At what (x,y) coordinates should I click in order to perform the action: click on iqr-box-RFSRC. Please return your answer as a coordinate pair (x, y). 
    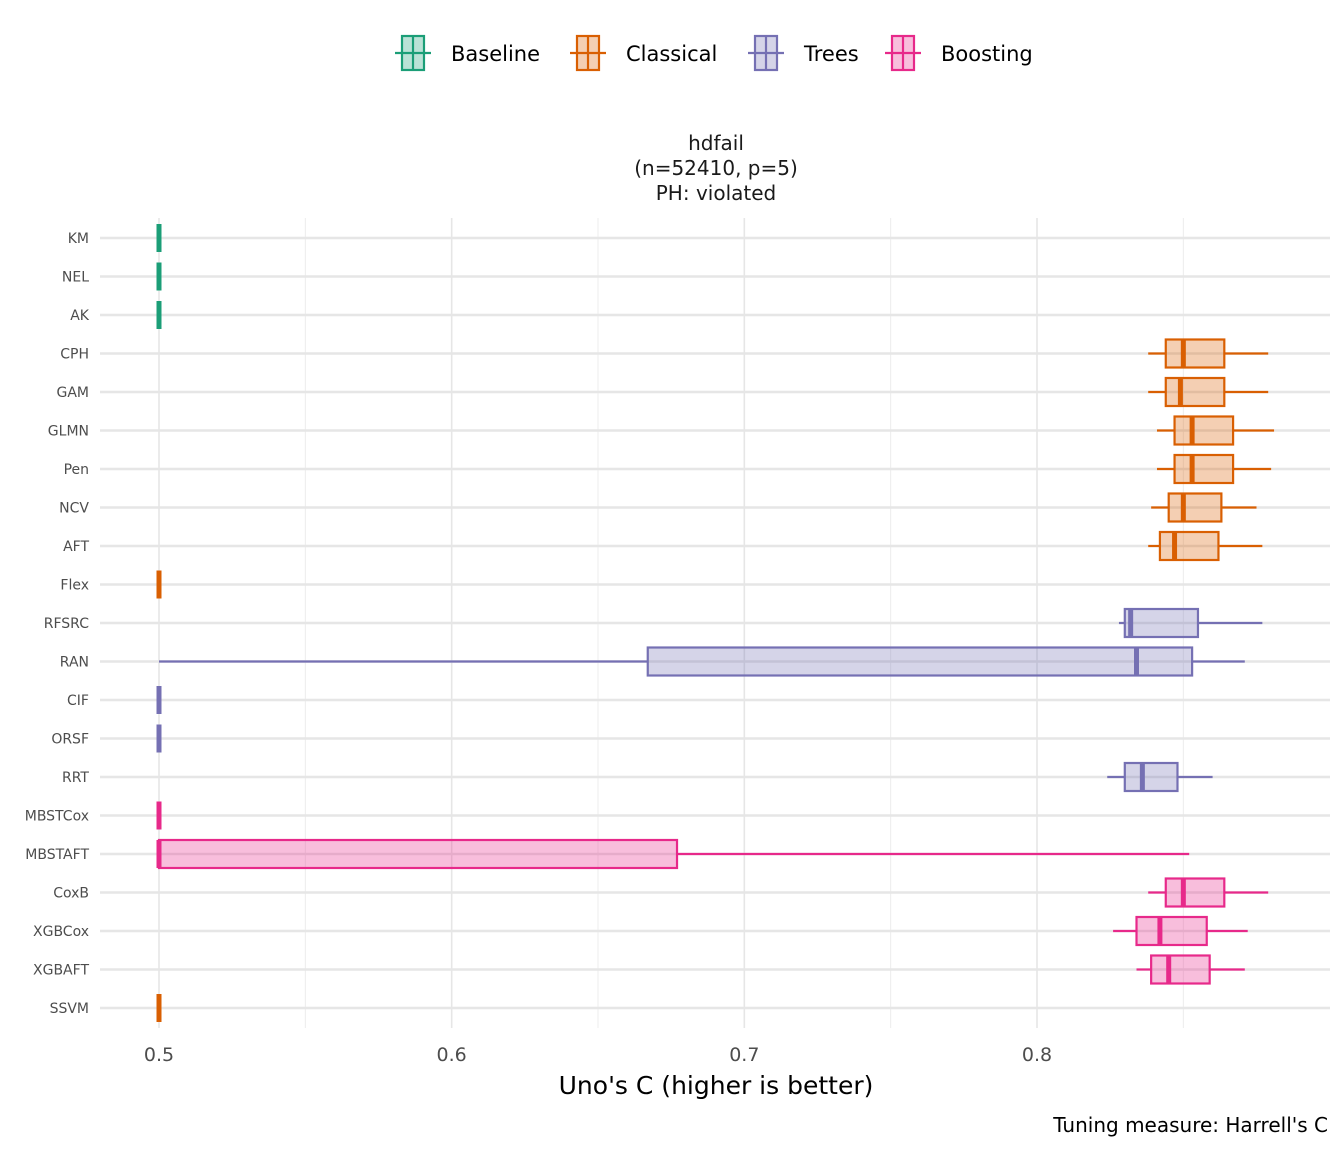
    Looking at the image, I should click on (1161, 623).